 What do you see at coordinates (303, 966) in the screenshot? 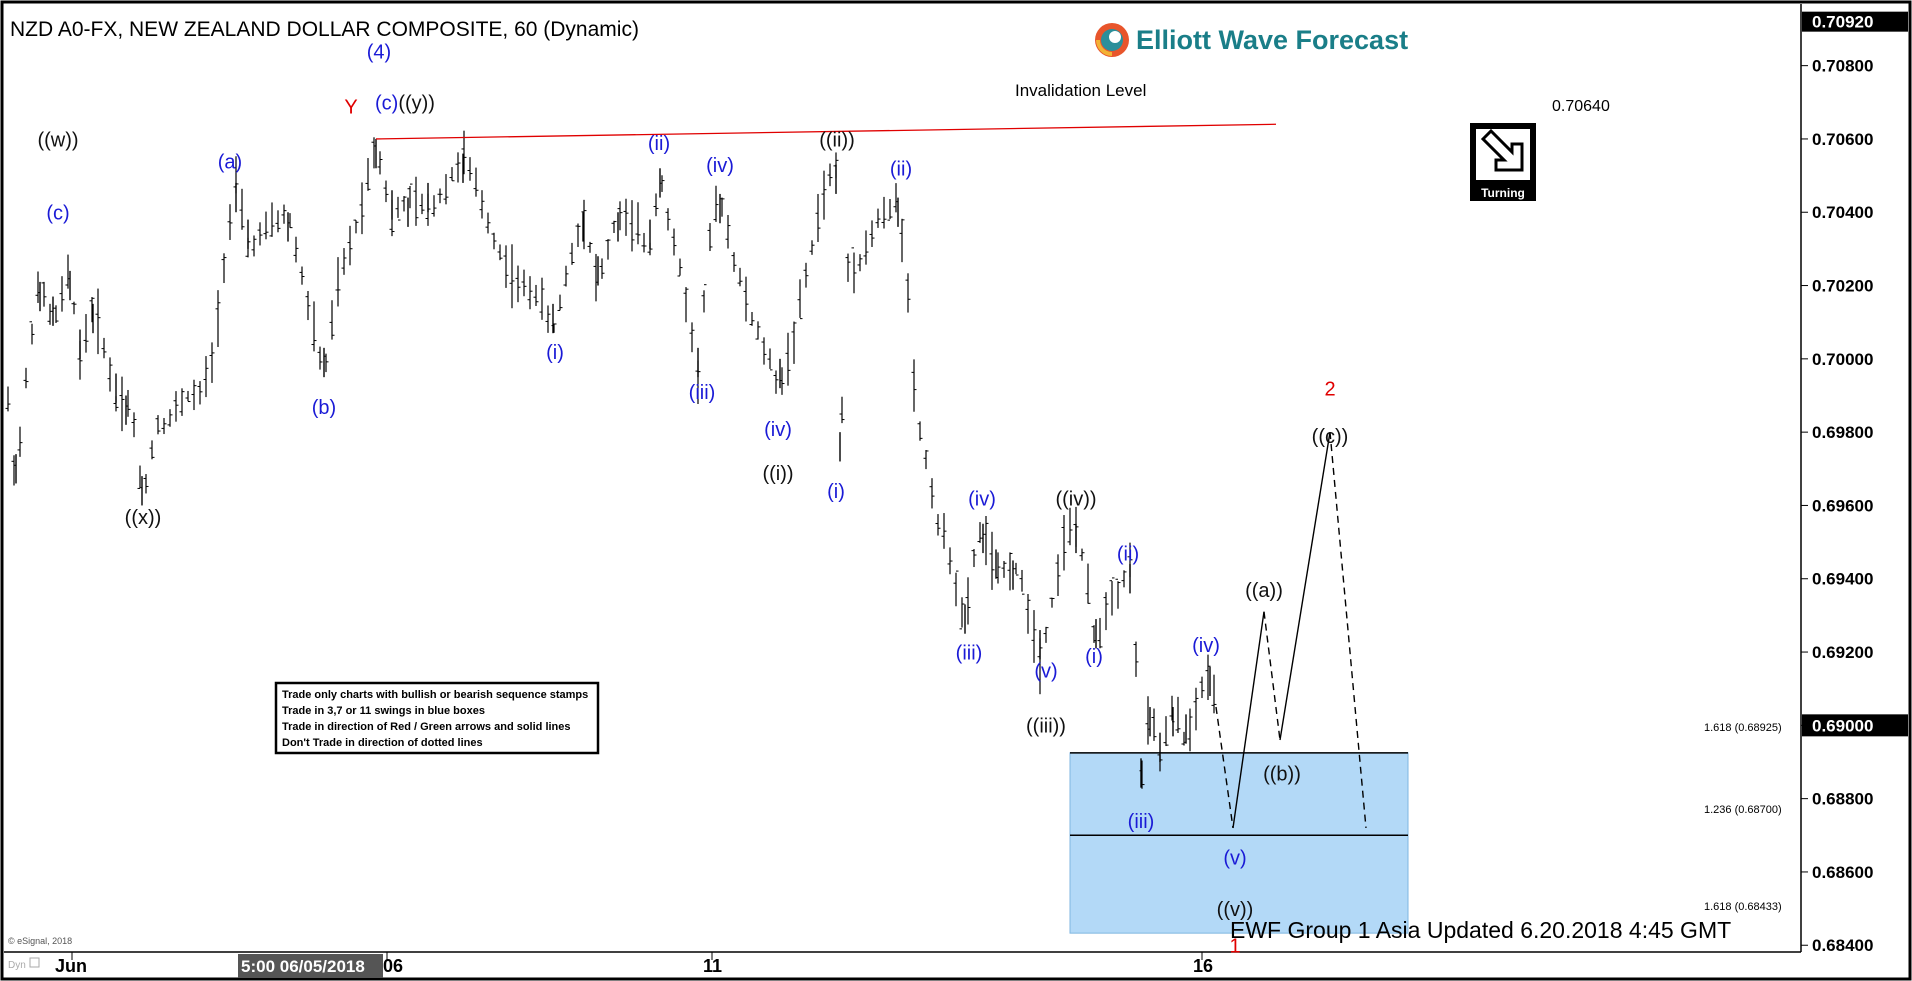
I see `cursor-date: 5:00 06/05/2018` at bounding box center [303, 966].